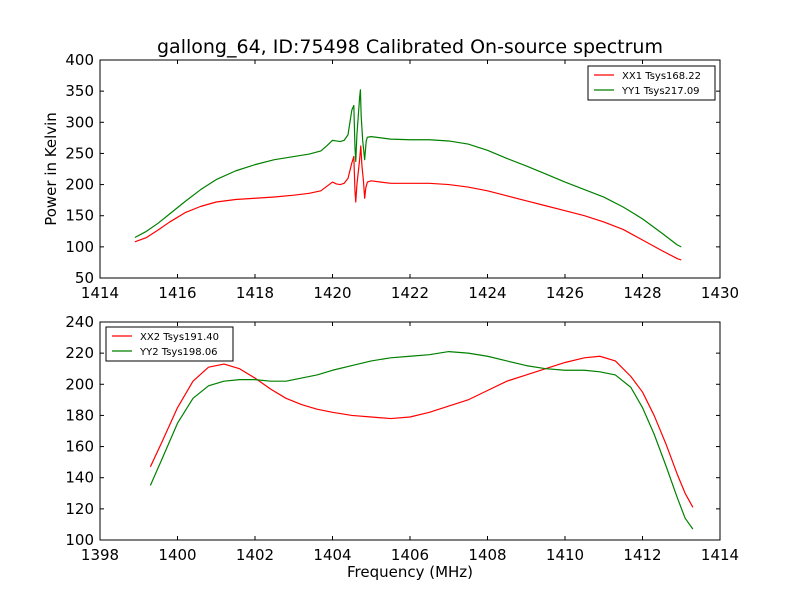 The width and height of the screenshot is (800, 604). I want to click on legend: XX2 Tsys191.40 YY2 Tsys198.06, so click(169, 344).